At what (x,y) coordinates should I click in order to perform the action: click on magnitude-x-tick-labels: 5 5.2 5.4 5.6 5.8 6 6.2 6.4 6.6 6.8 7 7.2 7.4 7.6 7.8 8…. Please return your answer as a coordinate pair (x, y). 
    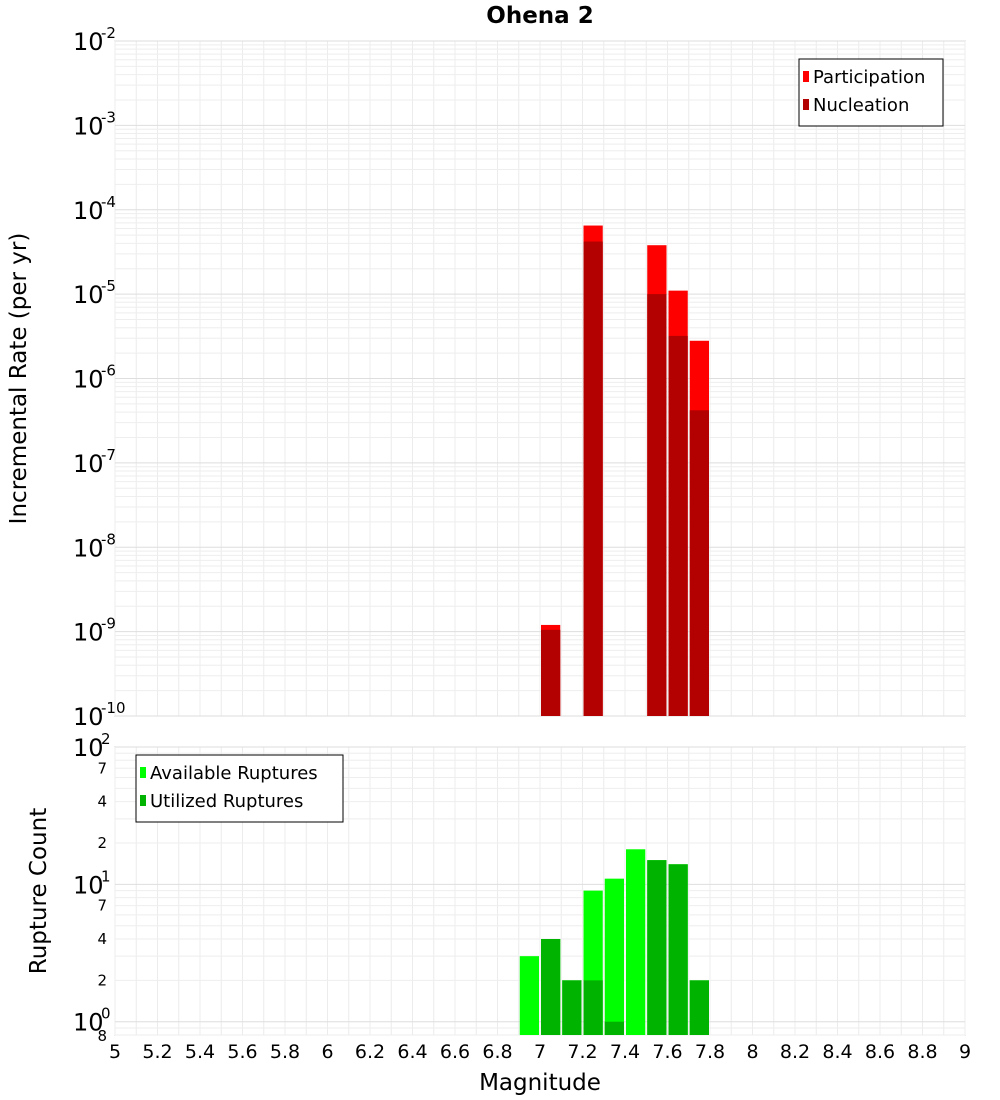
    Looking at the image, I should click on (540, 1052).